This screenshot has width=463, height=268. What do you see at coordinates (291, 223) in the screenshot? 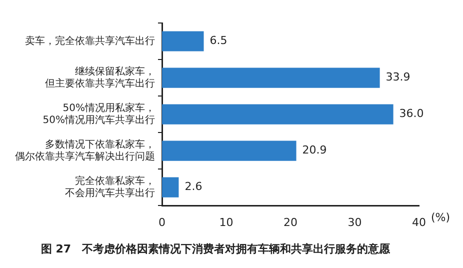
I see `x-tick-label: 20` at bounding box center [291, 223].